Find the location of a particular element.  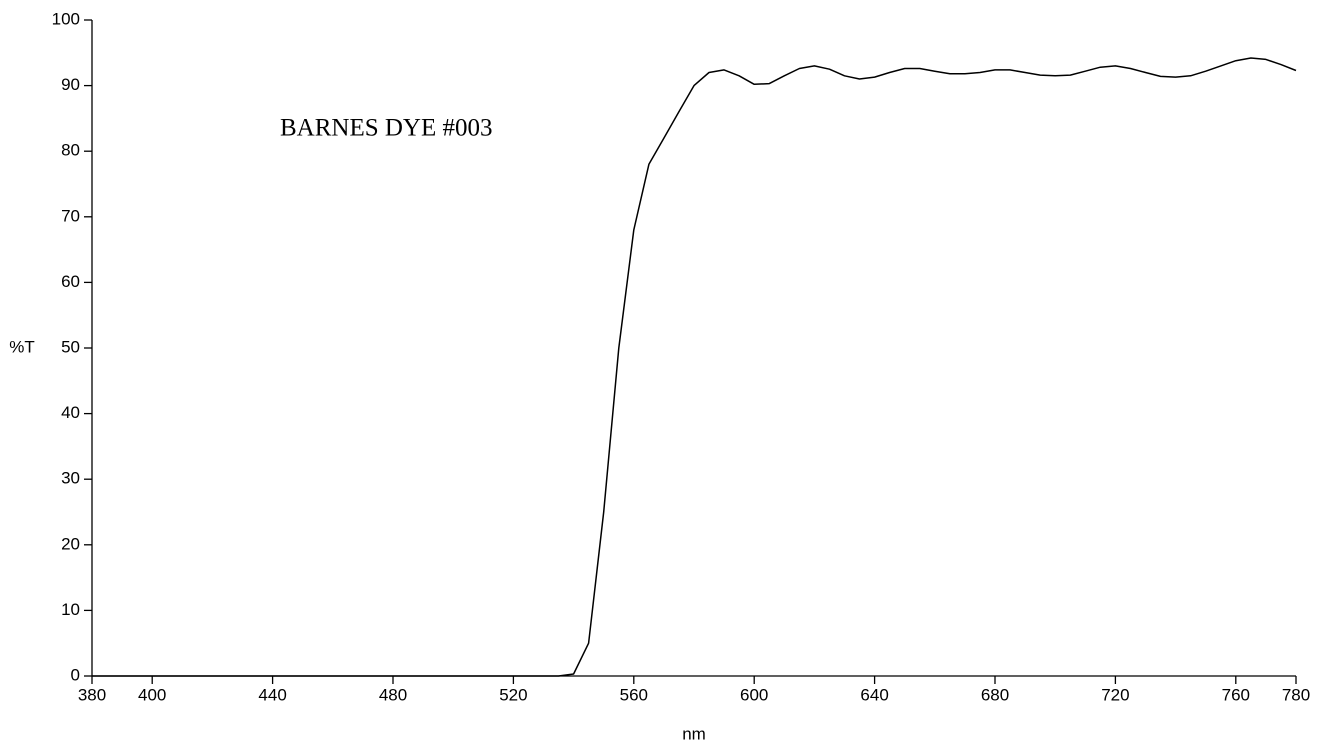

x-tick-label: 780 is located at coordinates (1296, 694).